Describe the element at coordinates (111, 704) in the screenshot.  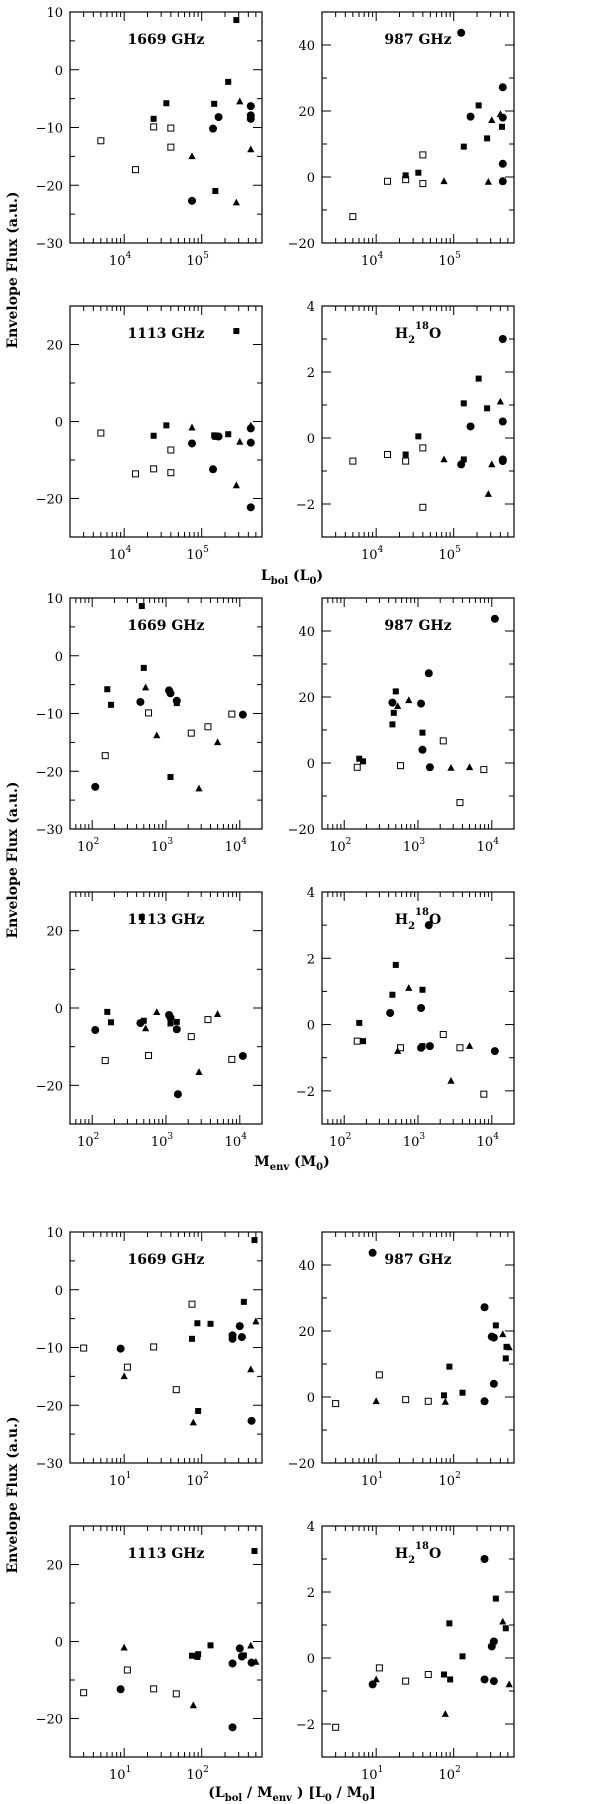
I see `panel-Menv-0-point-filled-square` at that location.